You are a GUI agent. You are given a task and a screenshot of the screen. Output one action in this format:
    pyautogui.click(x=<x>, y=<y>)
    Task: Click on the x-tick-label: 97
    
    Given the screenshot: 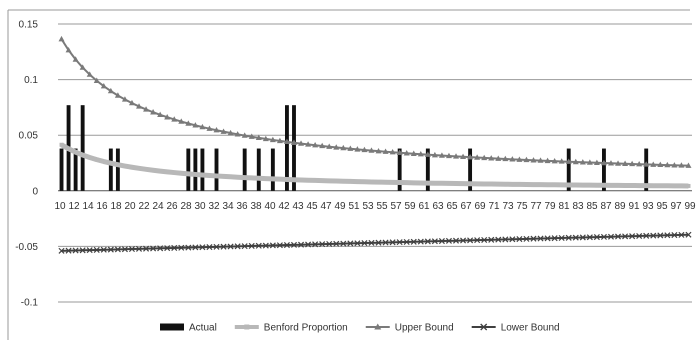 What is the action you would take?
    pyautogui.click(x=676, y=206)
    